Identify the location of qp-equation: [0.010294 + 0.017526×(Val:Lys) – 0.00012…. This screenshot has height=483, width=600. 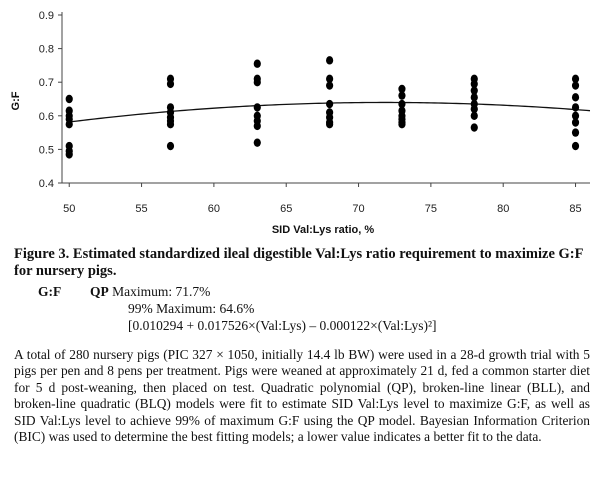
(282, 325).